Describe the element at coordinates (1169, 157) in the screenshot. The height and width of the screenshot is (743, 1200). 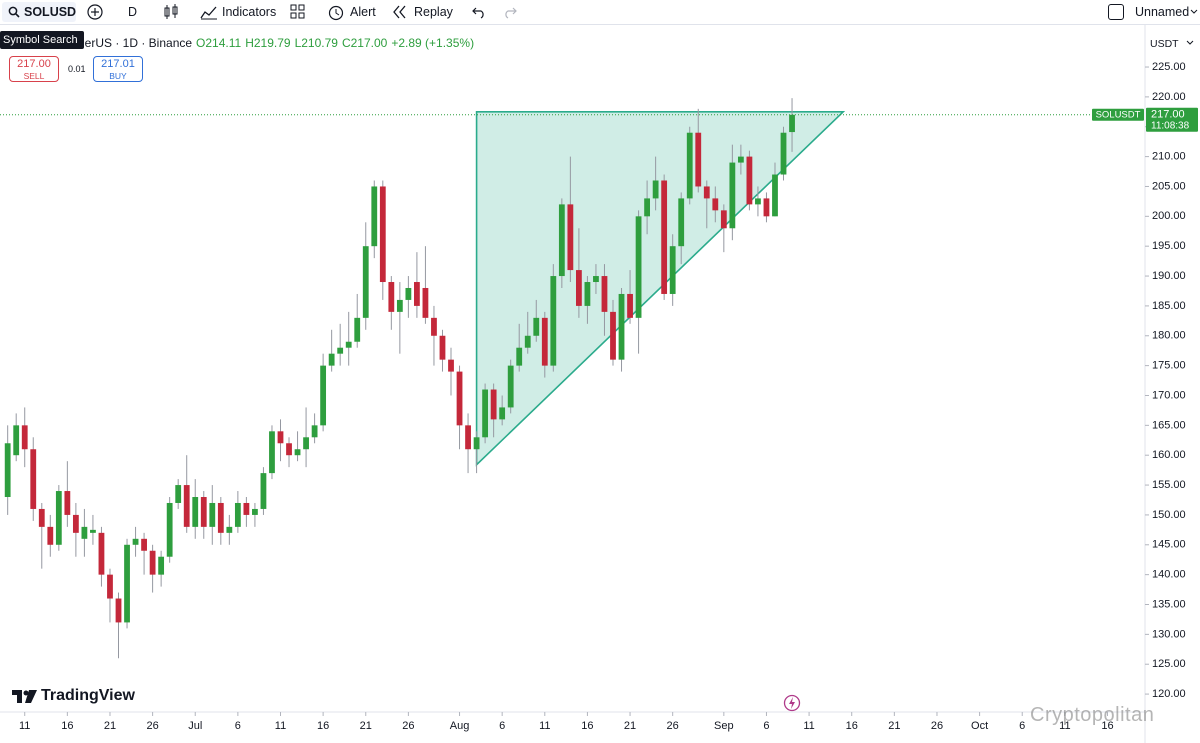
I see `y-tick-label: 210.00` at that location.